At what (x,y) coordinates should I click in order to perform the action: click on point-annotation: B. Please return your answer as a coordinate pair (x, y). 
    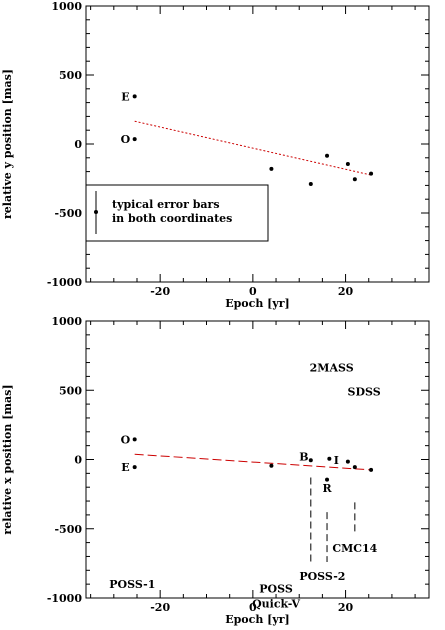
    Looking at the image, I should click on (303, 457).